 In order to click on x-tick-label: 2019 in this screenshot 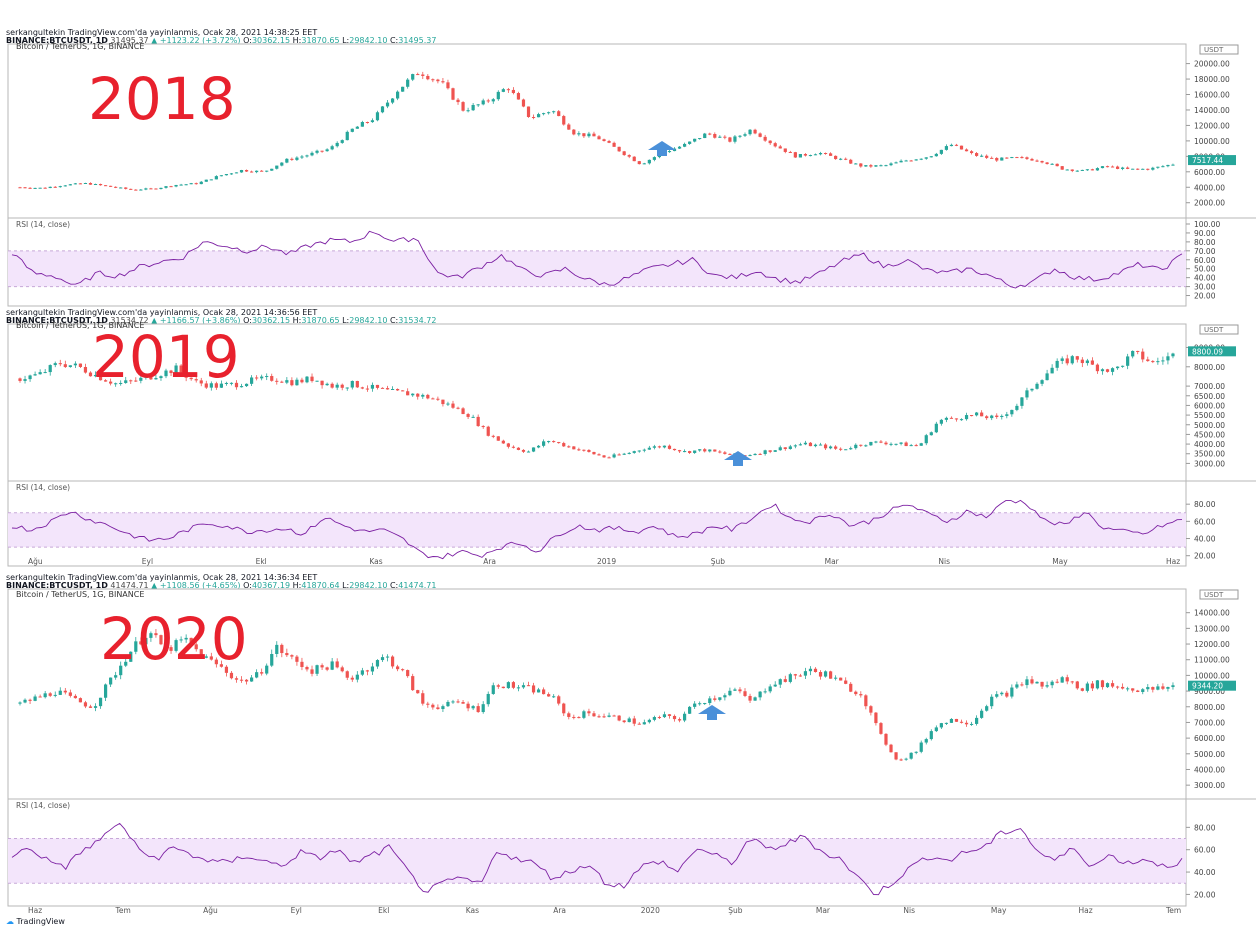, I will do `click(606, 561)`.